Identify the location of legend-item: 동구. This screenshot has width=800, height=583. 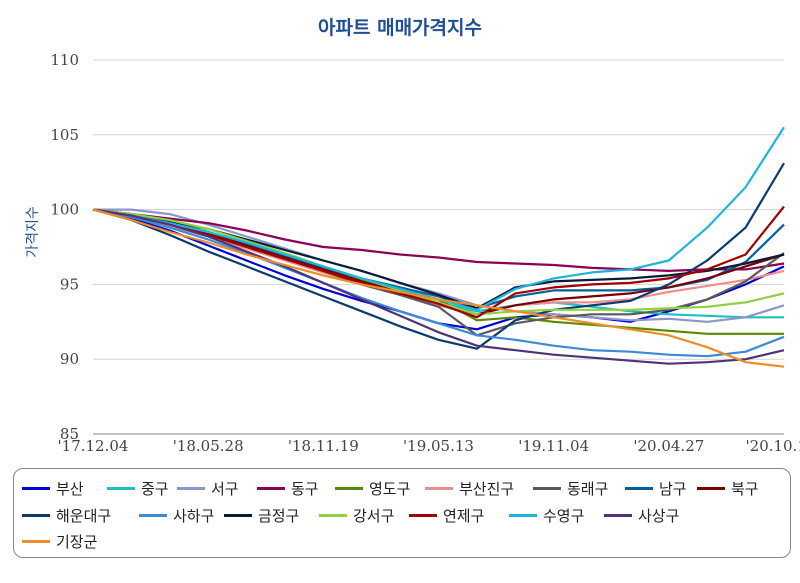
(288, 488).